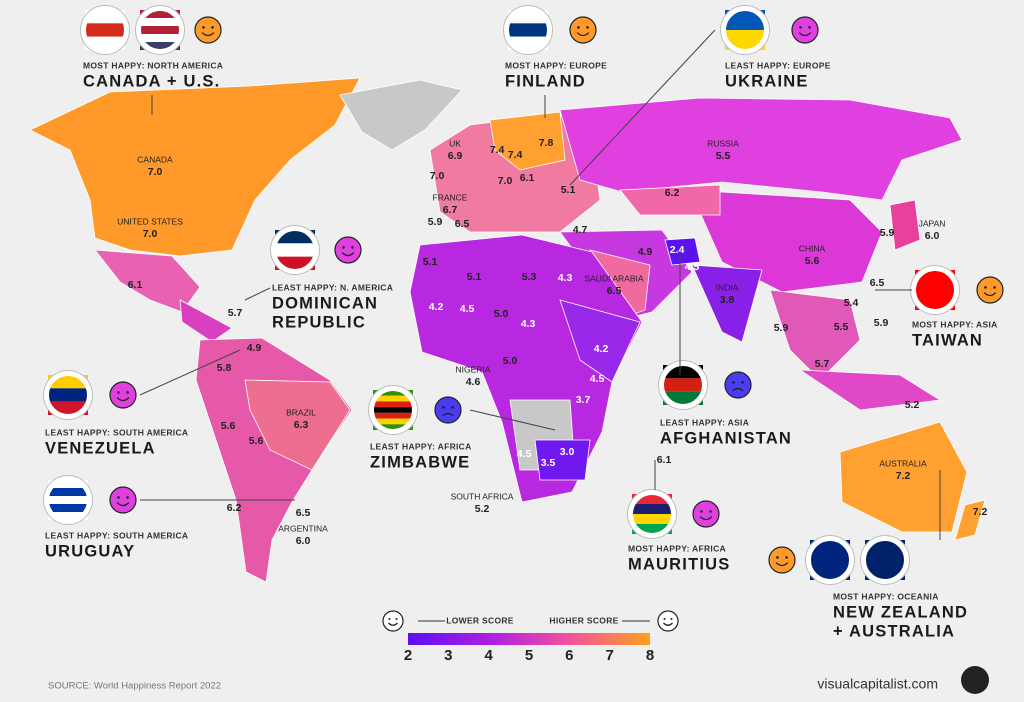 This screenshot has height=702, width=1024. What do you see at coordinates (100, 448) in the screenshot?
I see `callout-name: VENEZUELA` at bounding box center [100, 448].